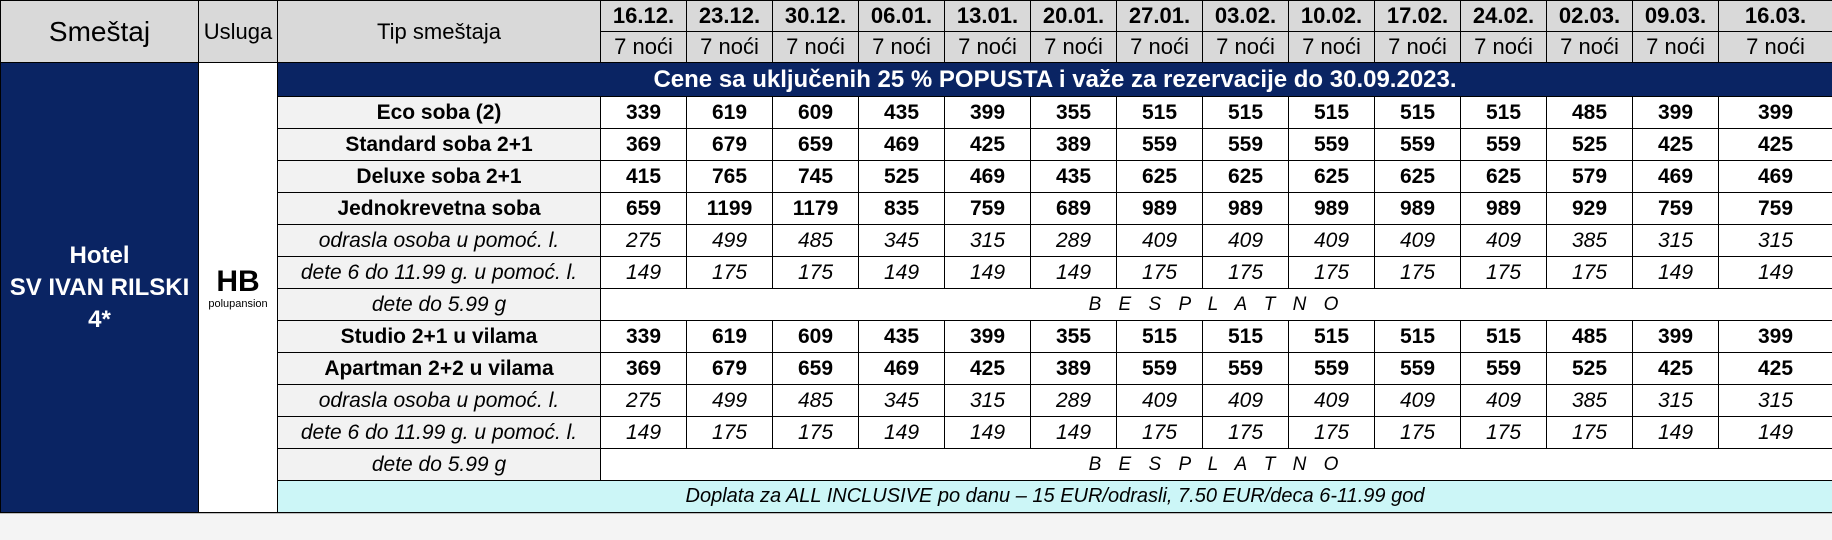  I want to click on price-cell: 689, so click(1074, 209).